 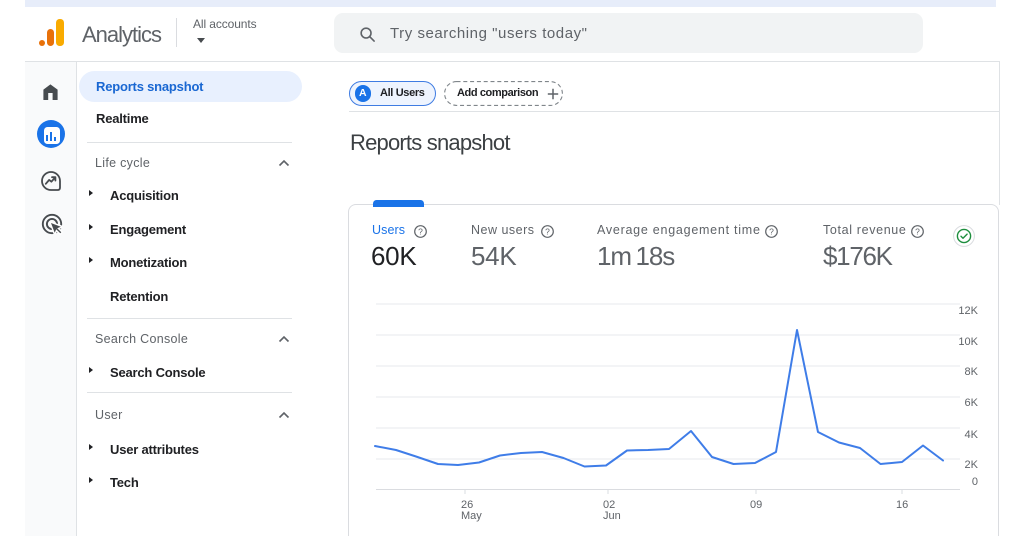 I want to click on svg-text: 16, so click(x=902, y=505).